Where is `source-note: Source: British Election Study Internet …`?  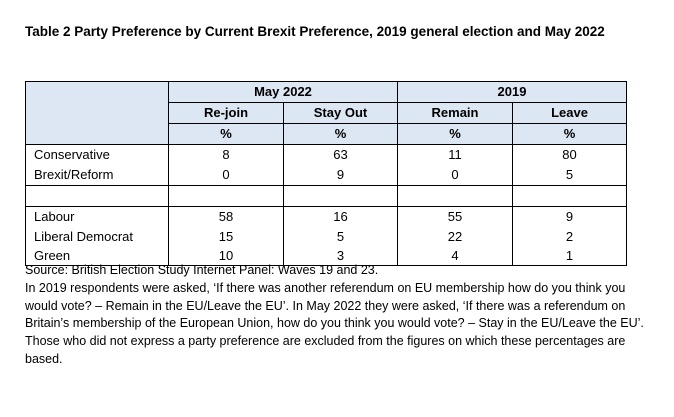
source-note: Source: British Election Study Internet … is located at coordinates (202, 270).